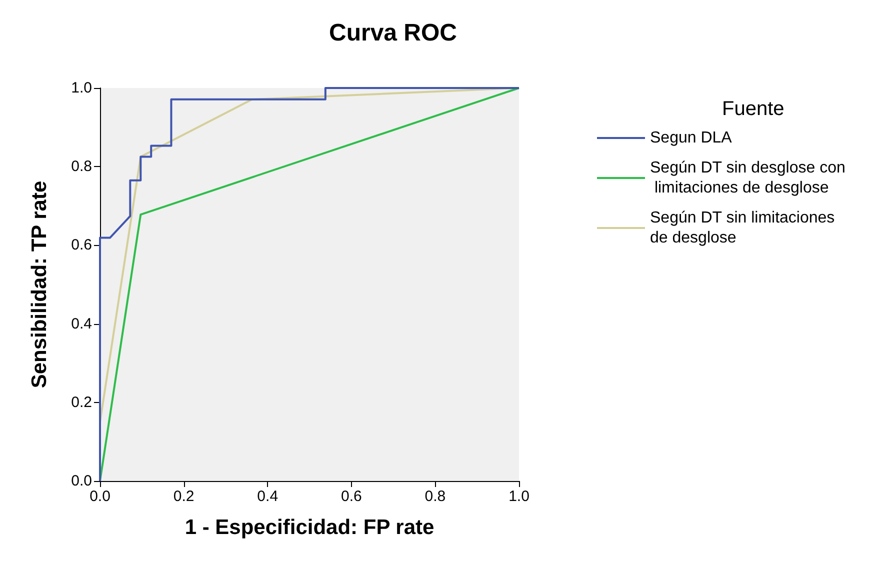  I want to click on y-tick-label: 0.2, so click(81, 402).